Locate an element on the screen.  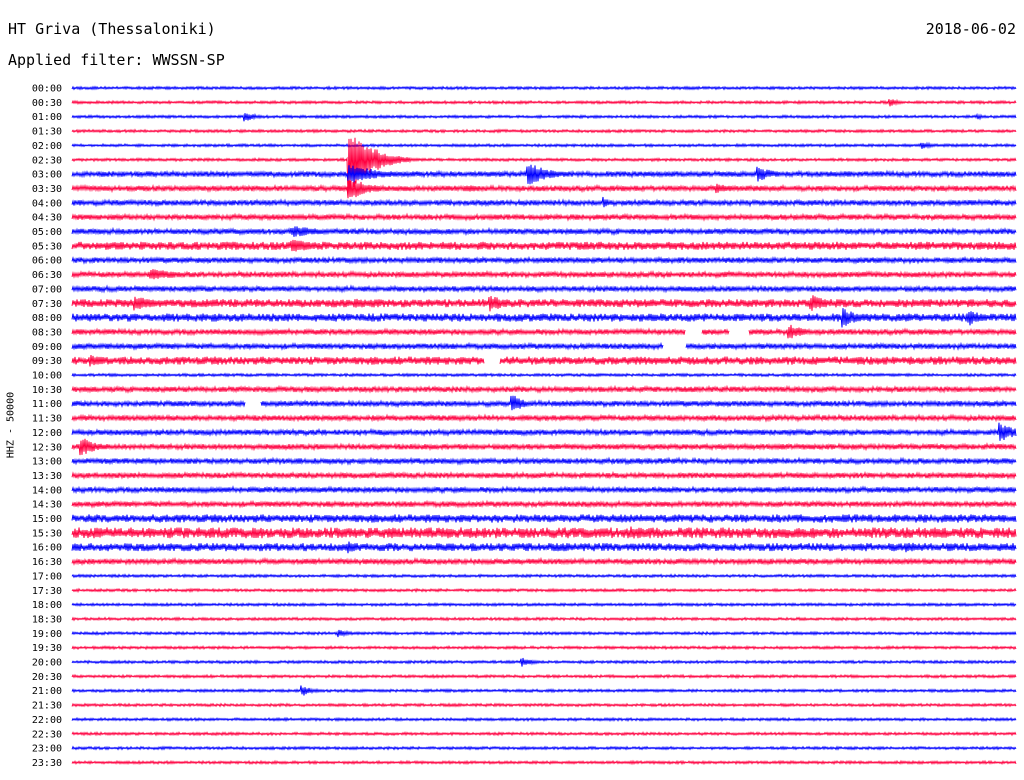
time-label-1630: 16:30 is located at coordinates (47, 562).